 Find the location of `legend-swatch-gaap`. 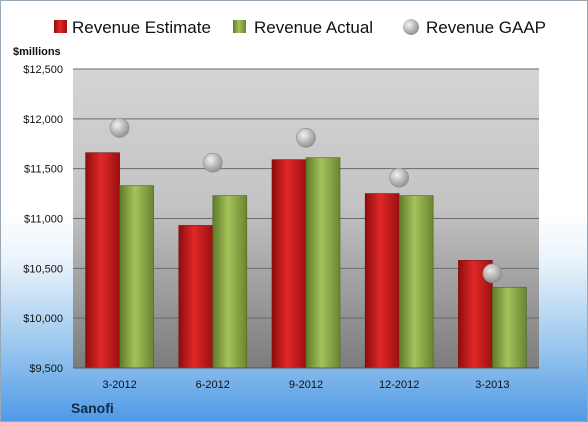

legend-swatch-gaap is located at coordinates (411, 27).